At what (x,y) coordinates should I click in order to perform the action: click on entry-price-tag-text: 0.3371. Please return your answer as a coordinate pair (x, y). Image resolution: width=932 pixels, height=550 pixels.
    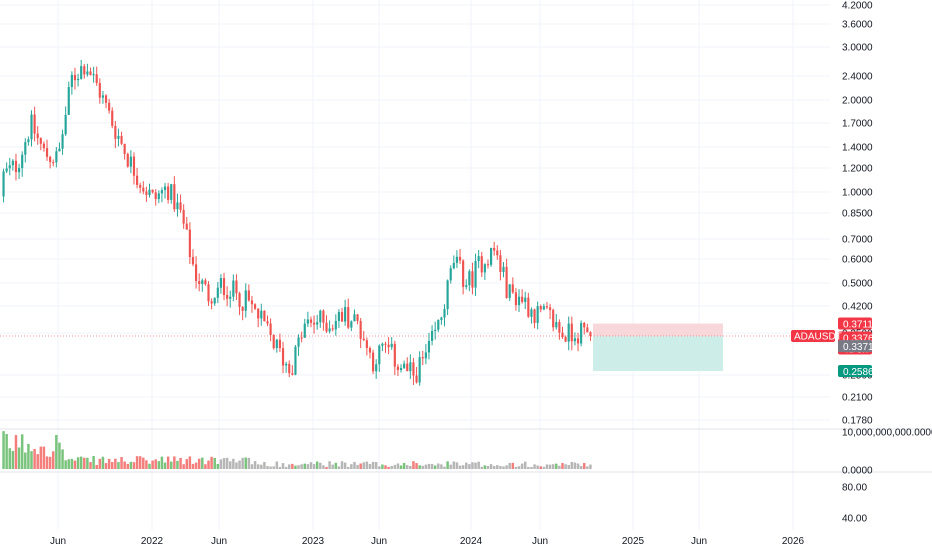
    Looking at the image, I should click on (858, 347).